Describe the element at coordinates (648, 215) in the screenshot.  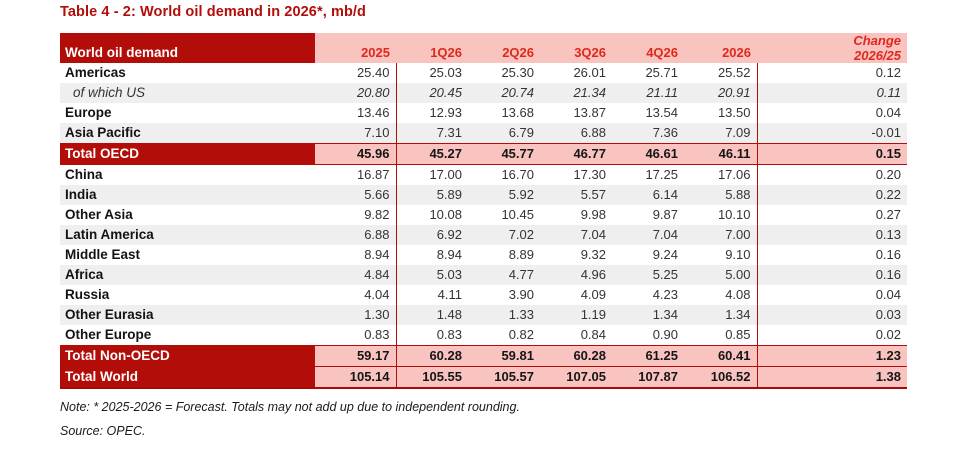
I see `cell-4q26: 9.87` at that location.